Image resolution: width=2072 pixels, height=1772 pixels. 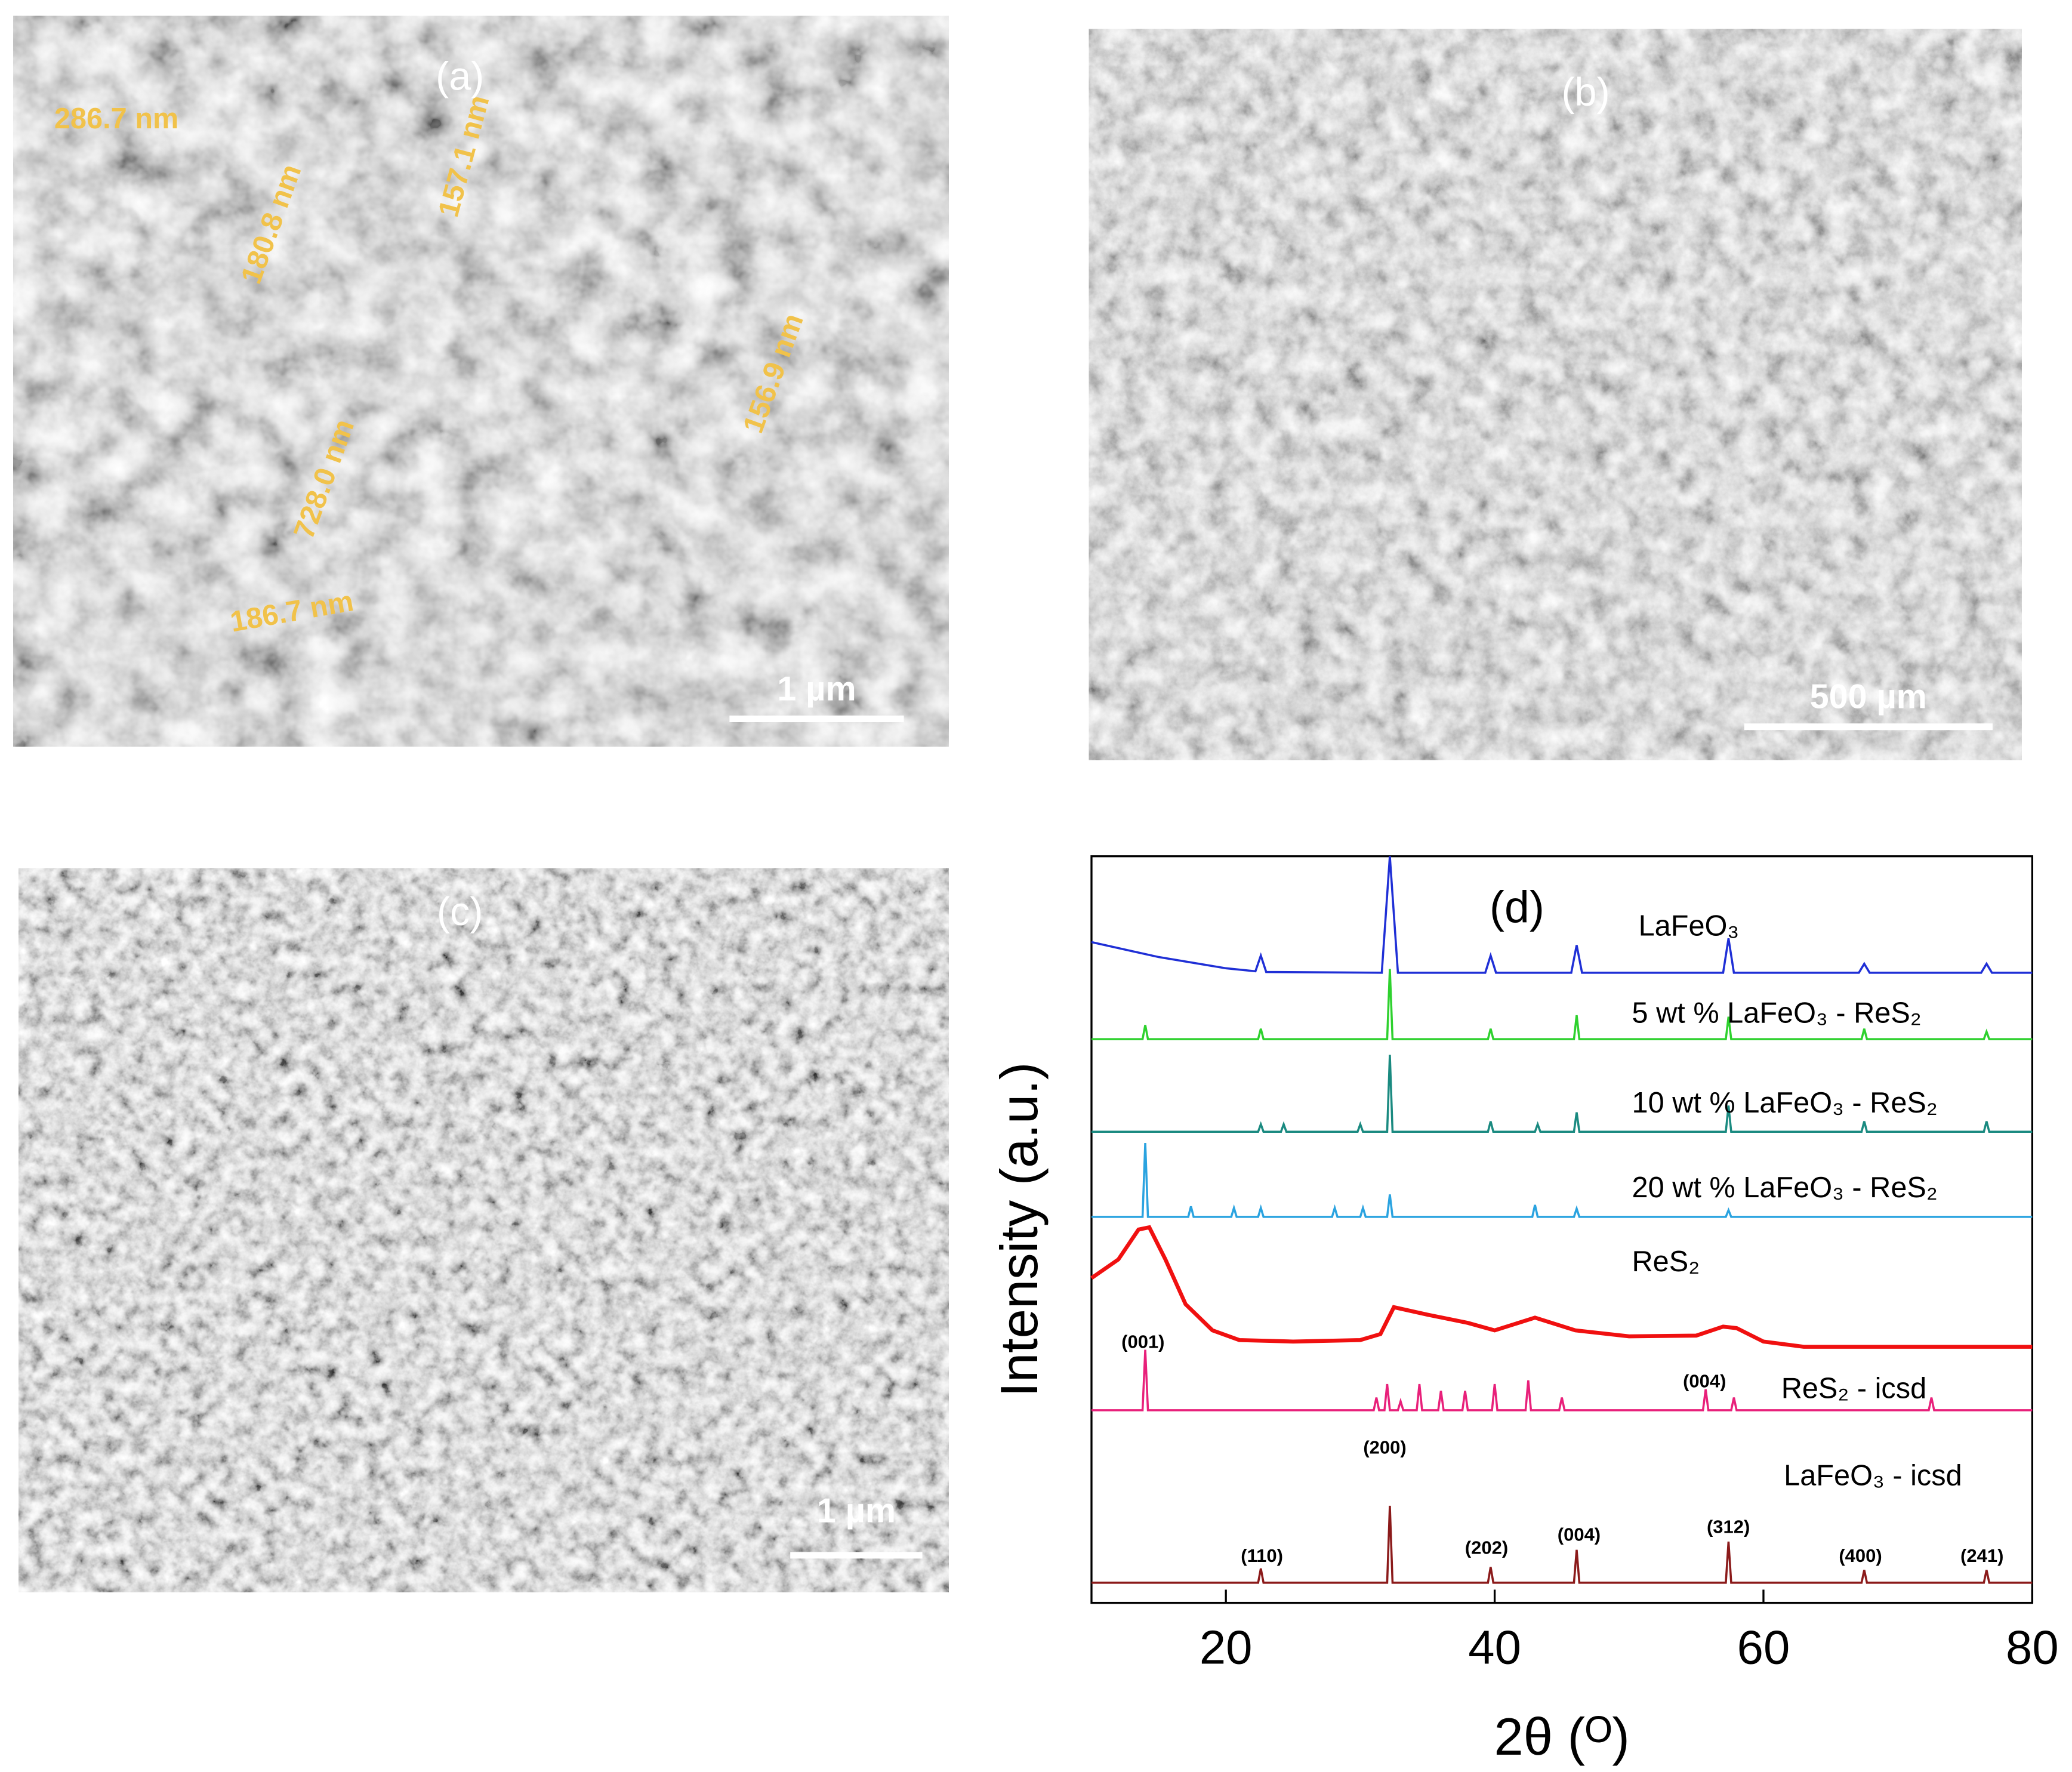 What do you see at coordinates (1785, 1103) in the screenshot?
I see `series-label: 10 wt % LaFeO₃ - ReS₂` at bounding box center [1785, 1103].